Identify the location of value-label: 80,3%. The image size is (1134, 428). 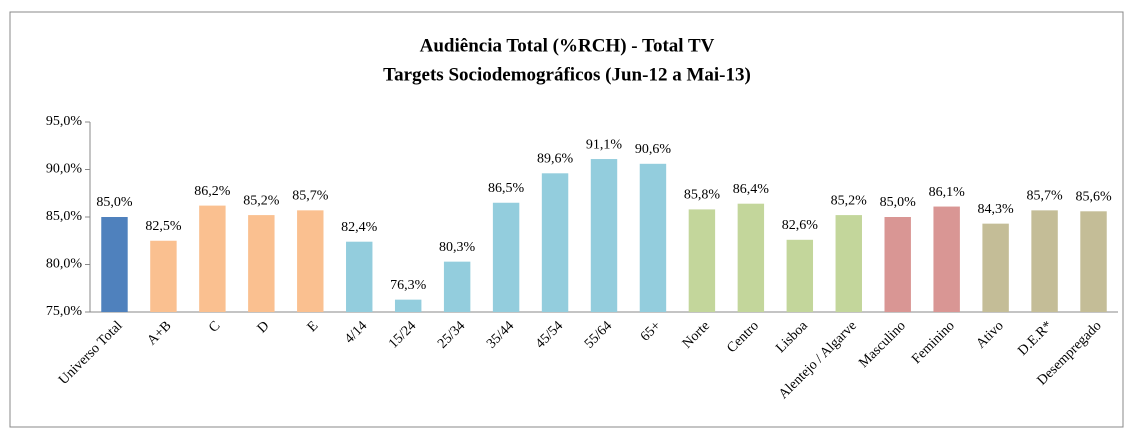
(457, 247).